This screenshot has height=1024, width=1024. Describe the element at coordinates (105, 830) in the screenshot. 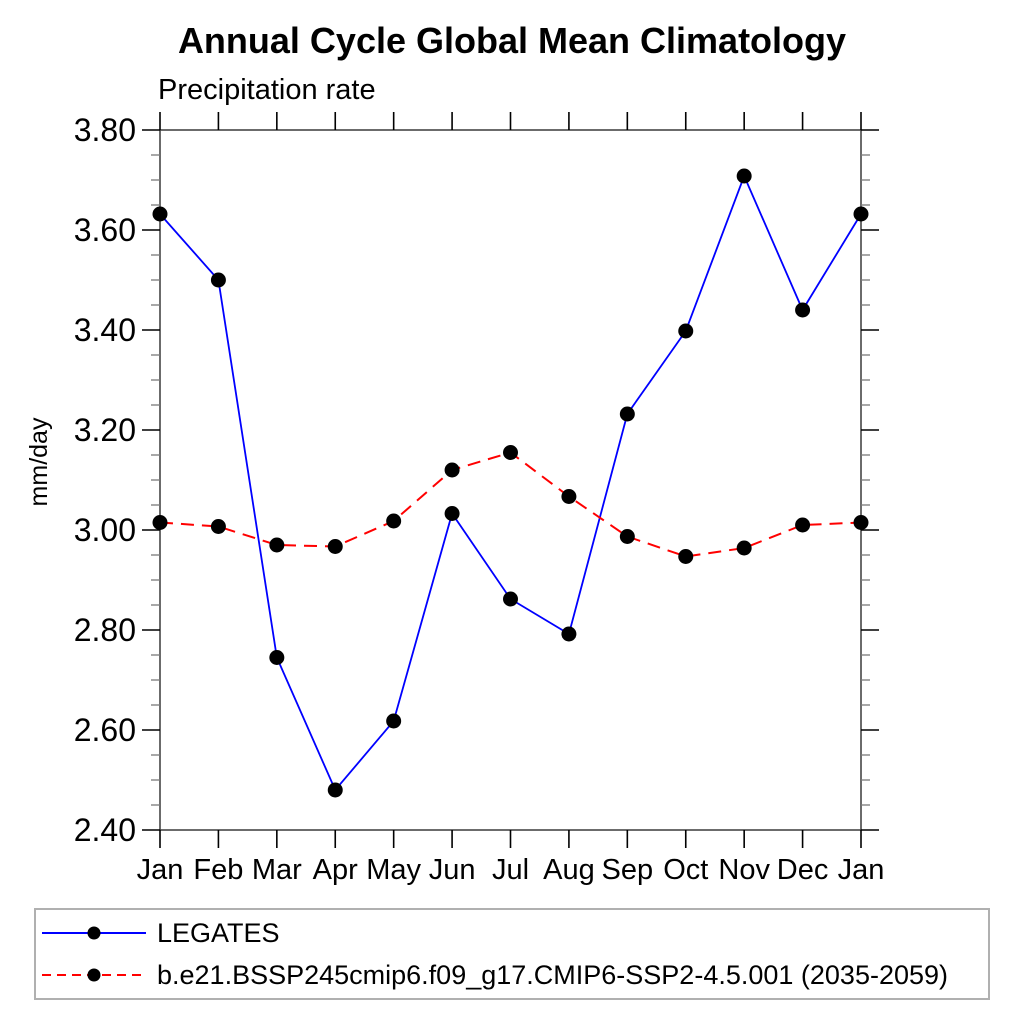

I see `y-tick-label: 2.40` at that location.